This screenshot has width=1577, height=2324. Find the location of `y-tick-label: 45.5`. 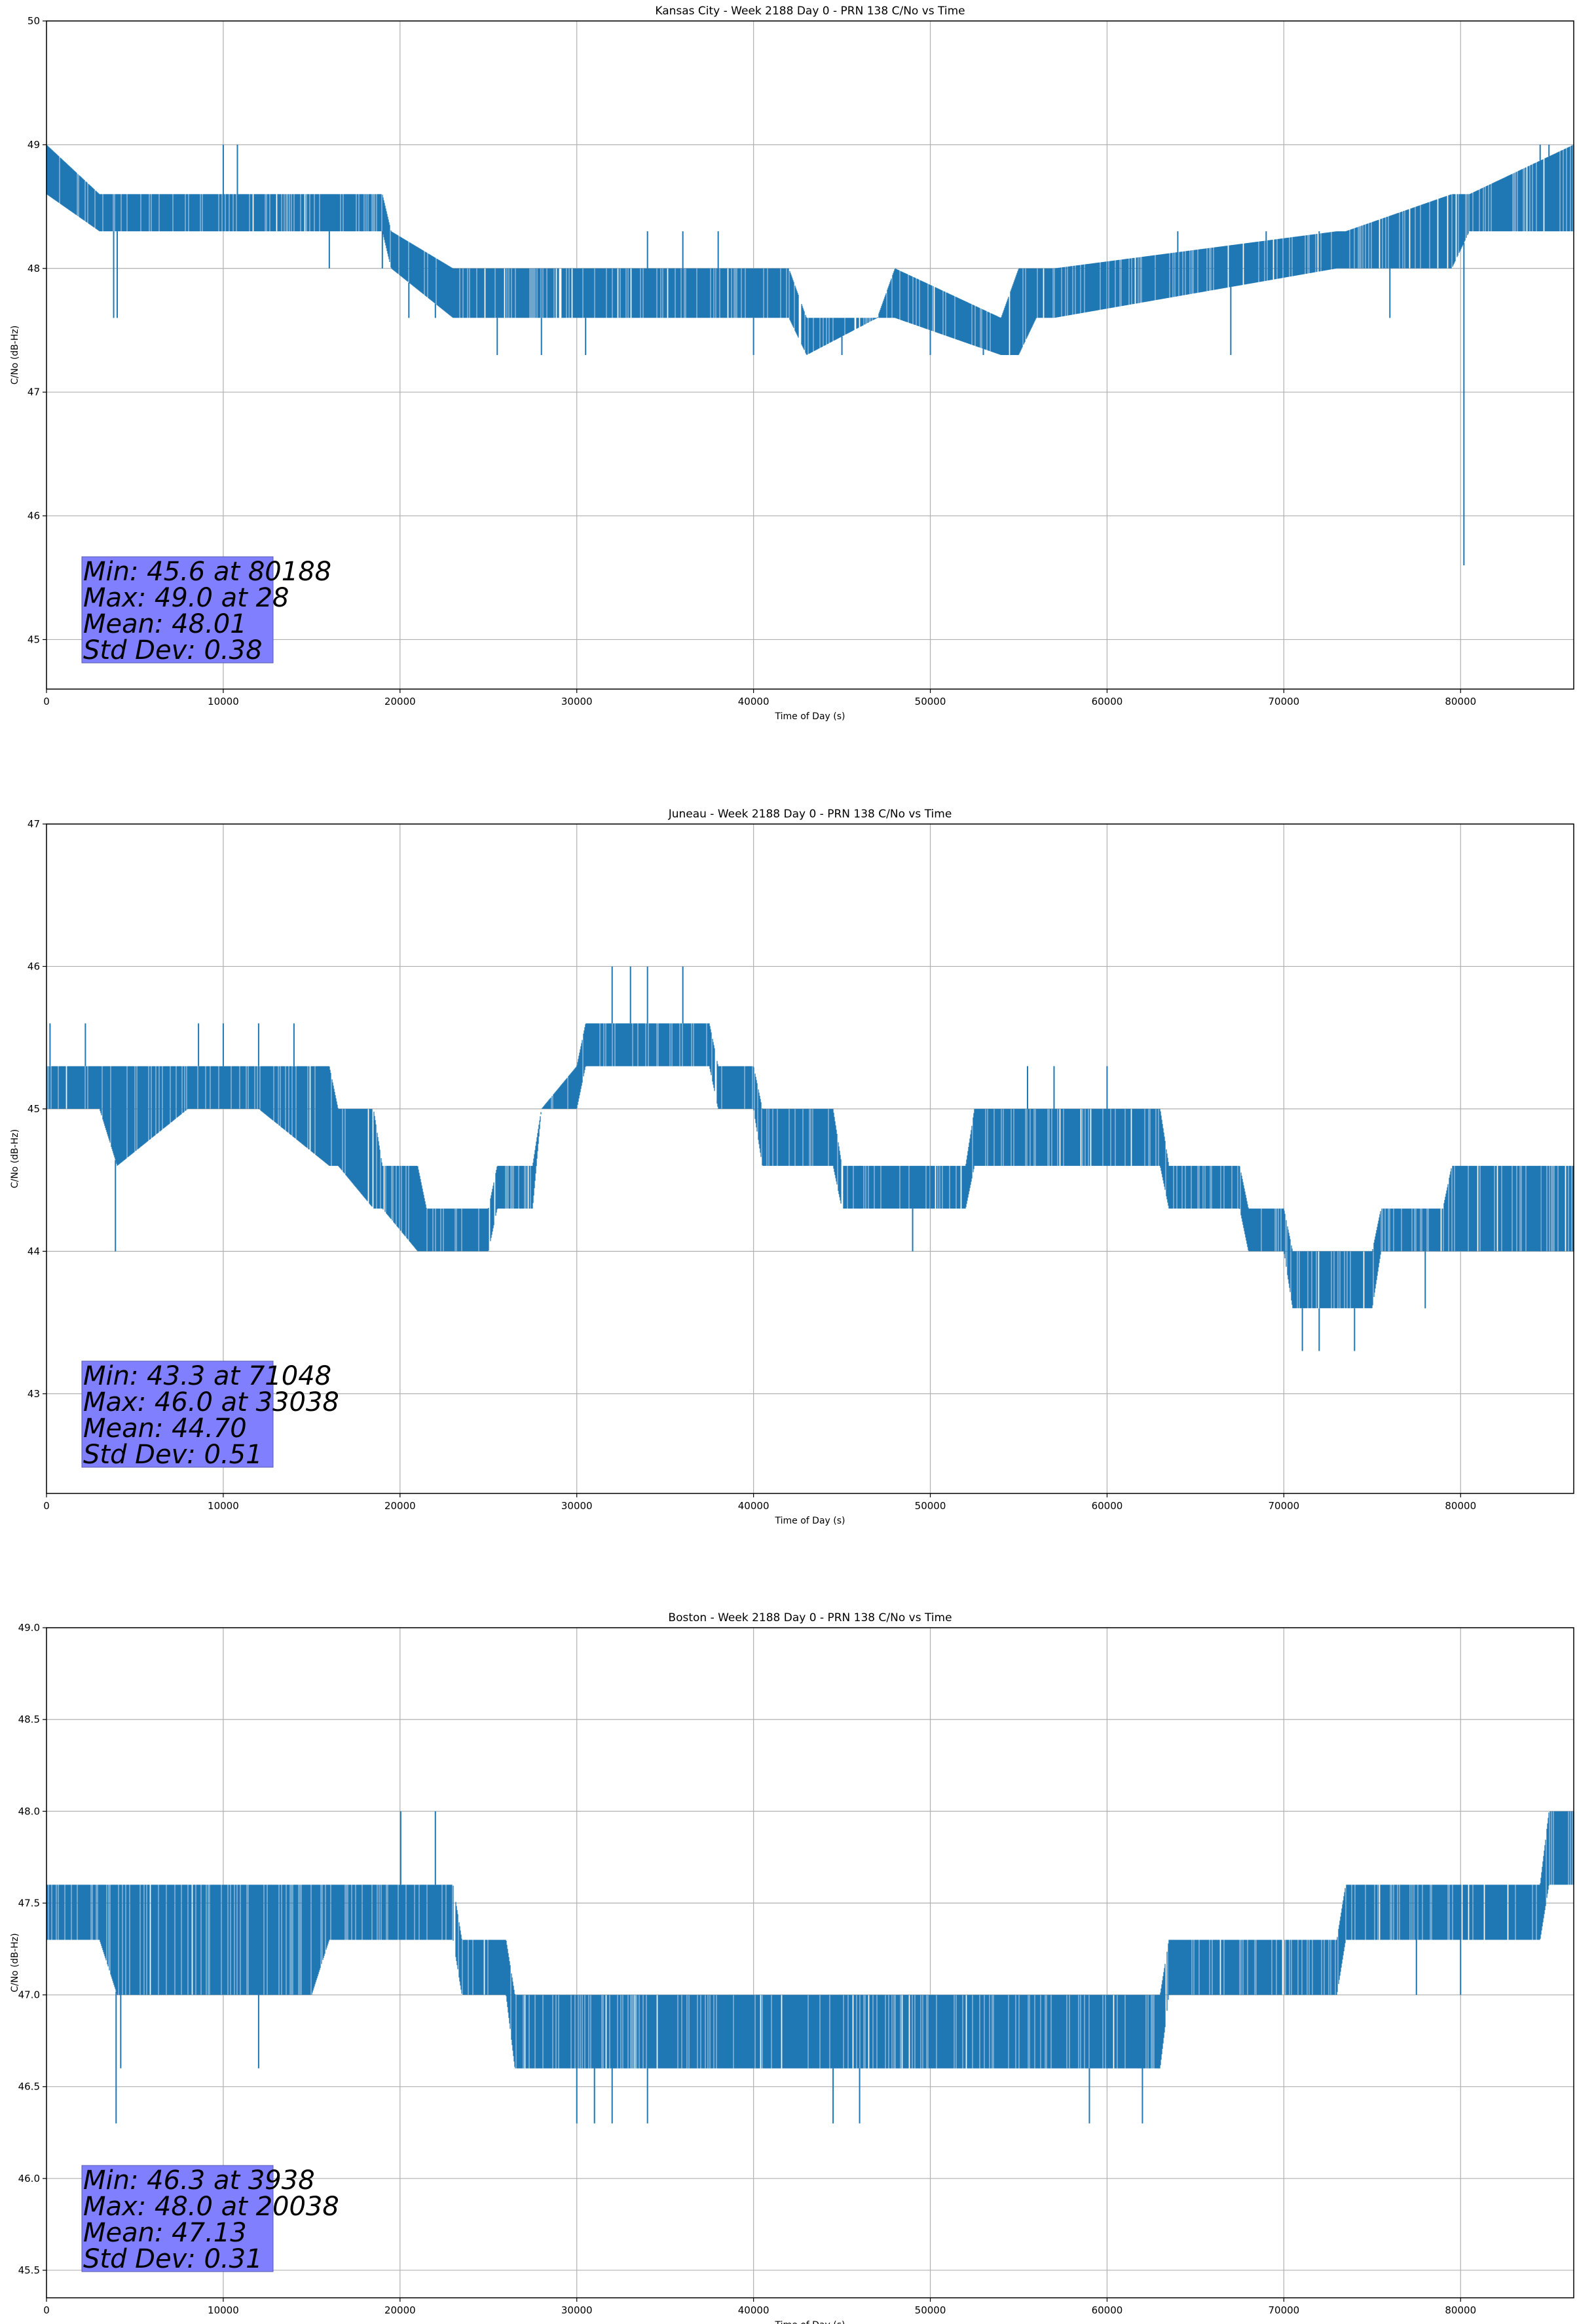

y-tick-label: 45.5 is located at coordinates (29, 2270).